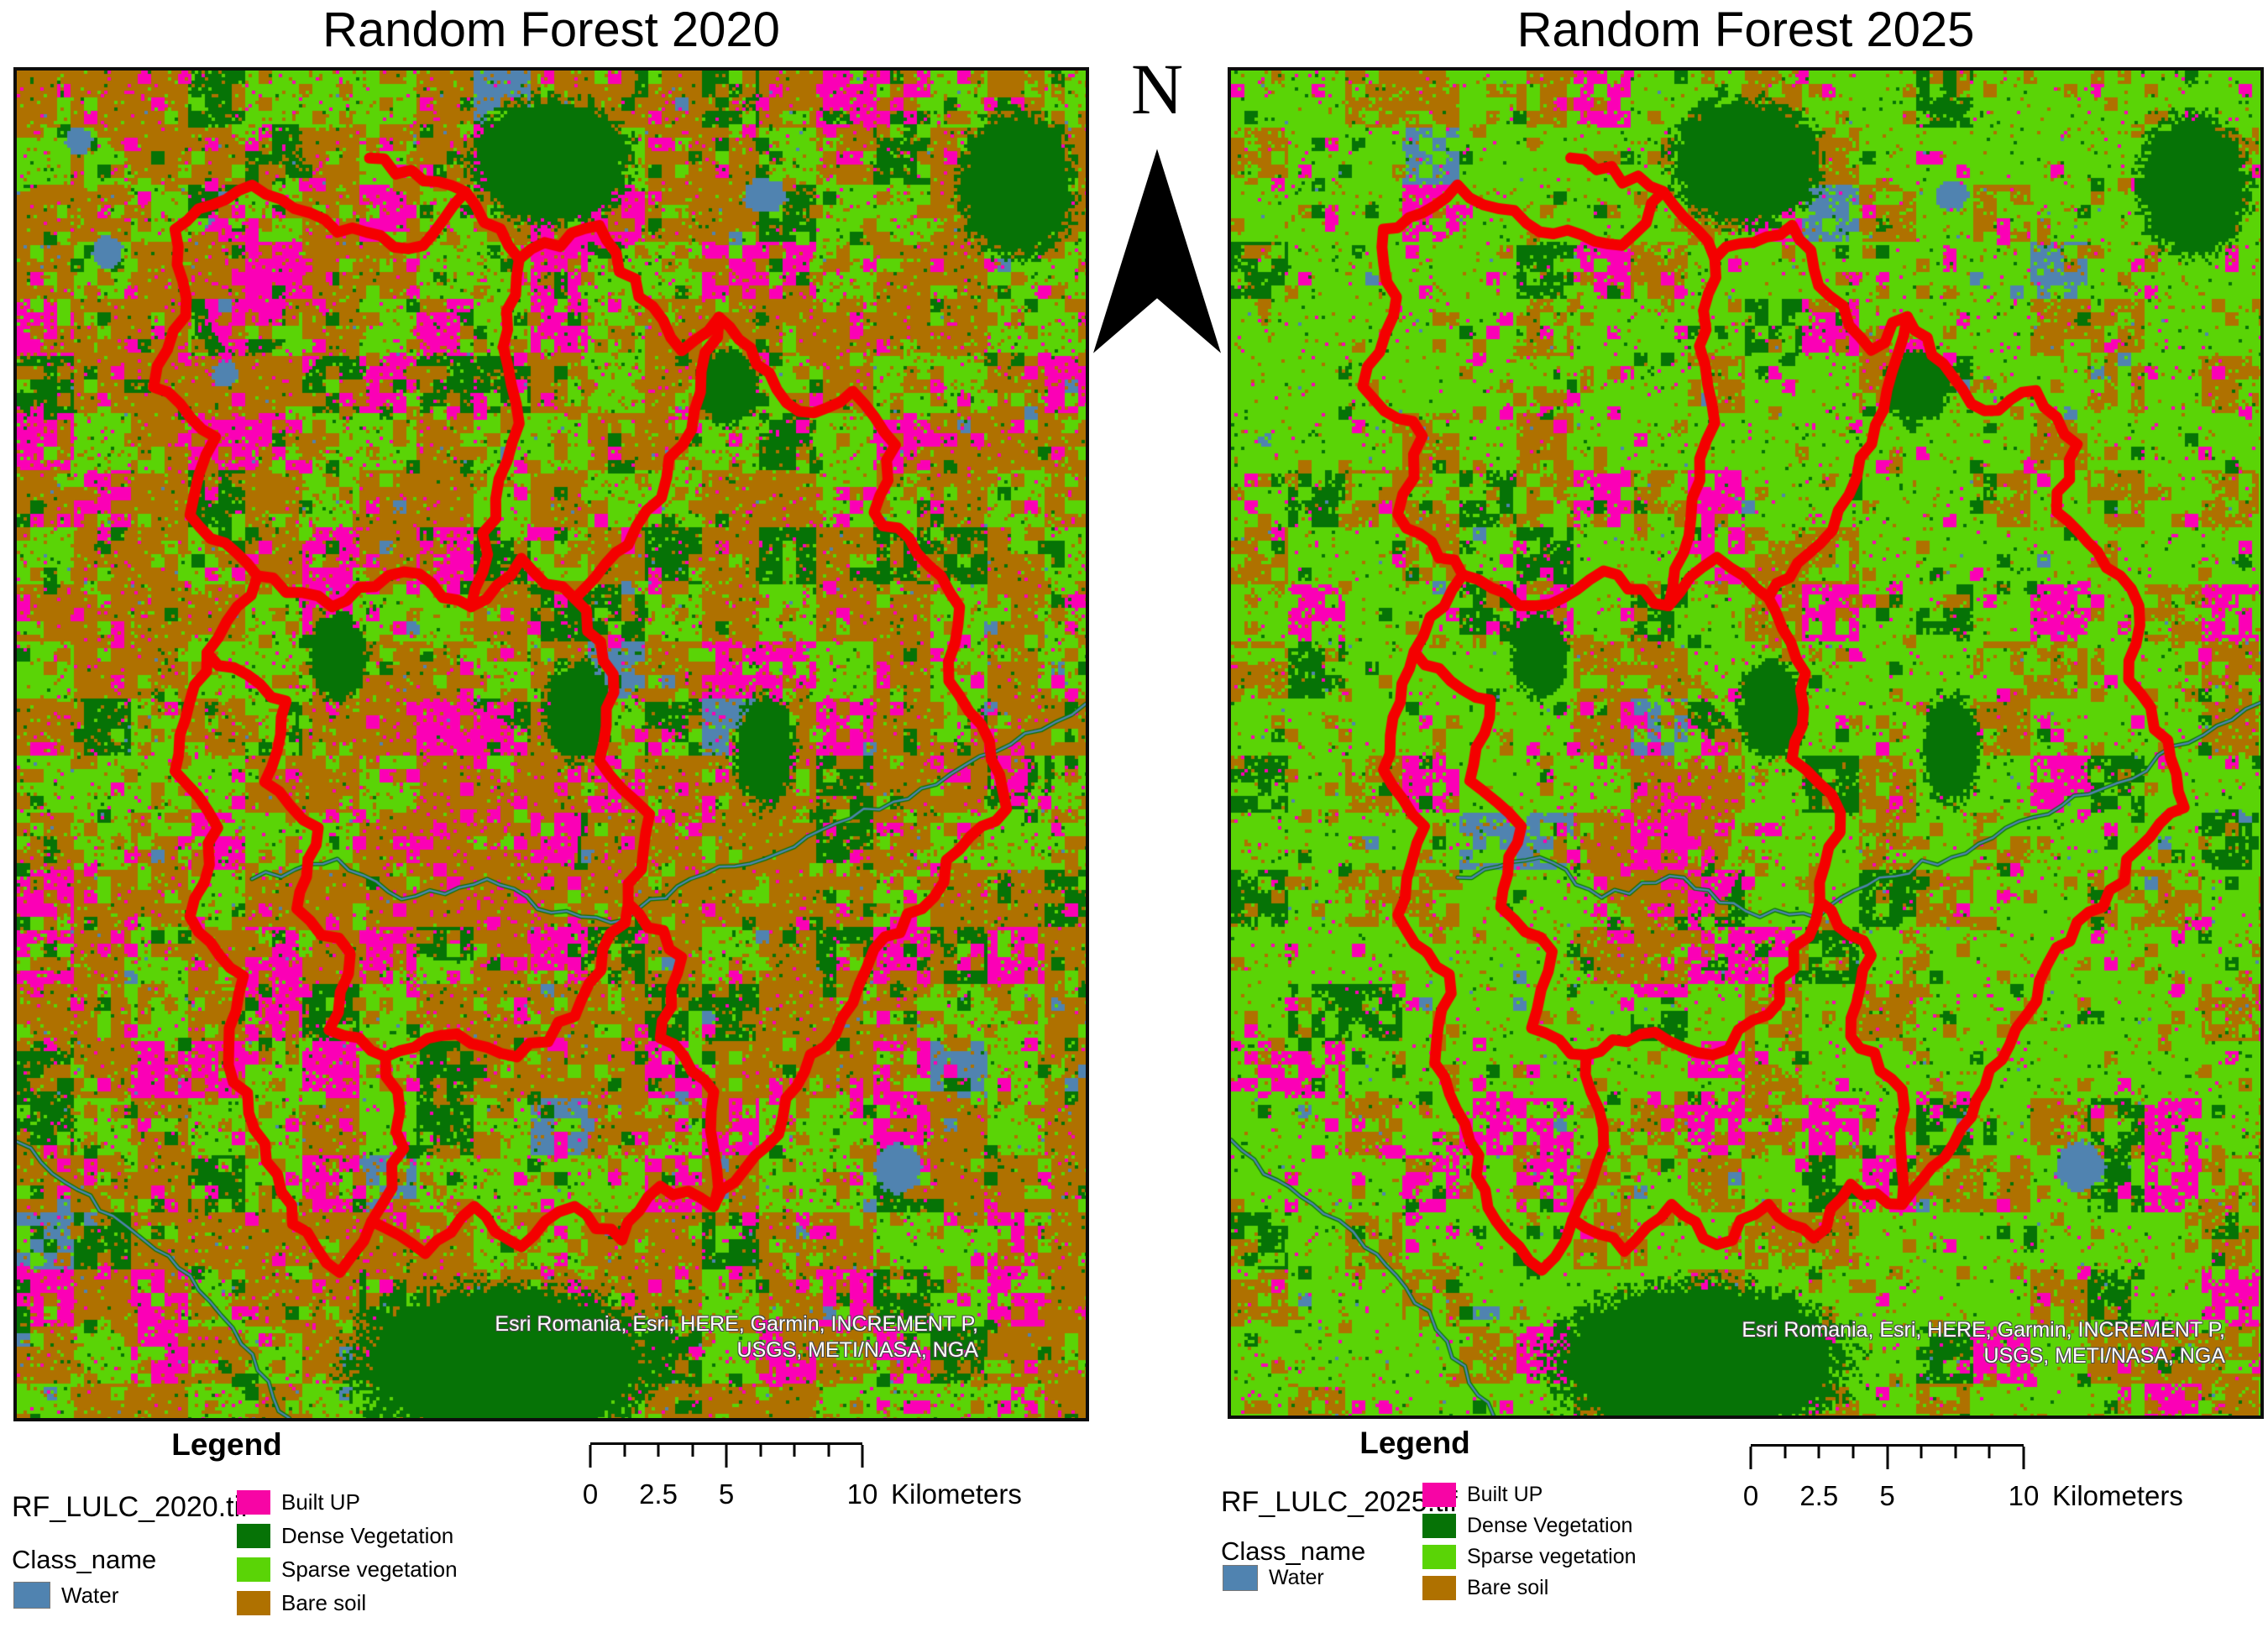 The height and width of the screenshot is (1638, 2268). I want to click on legend-layer-name-2025: RF_LULC_2025.tif, so click(1339, 1502).